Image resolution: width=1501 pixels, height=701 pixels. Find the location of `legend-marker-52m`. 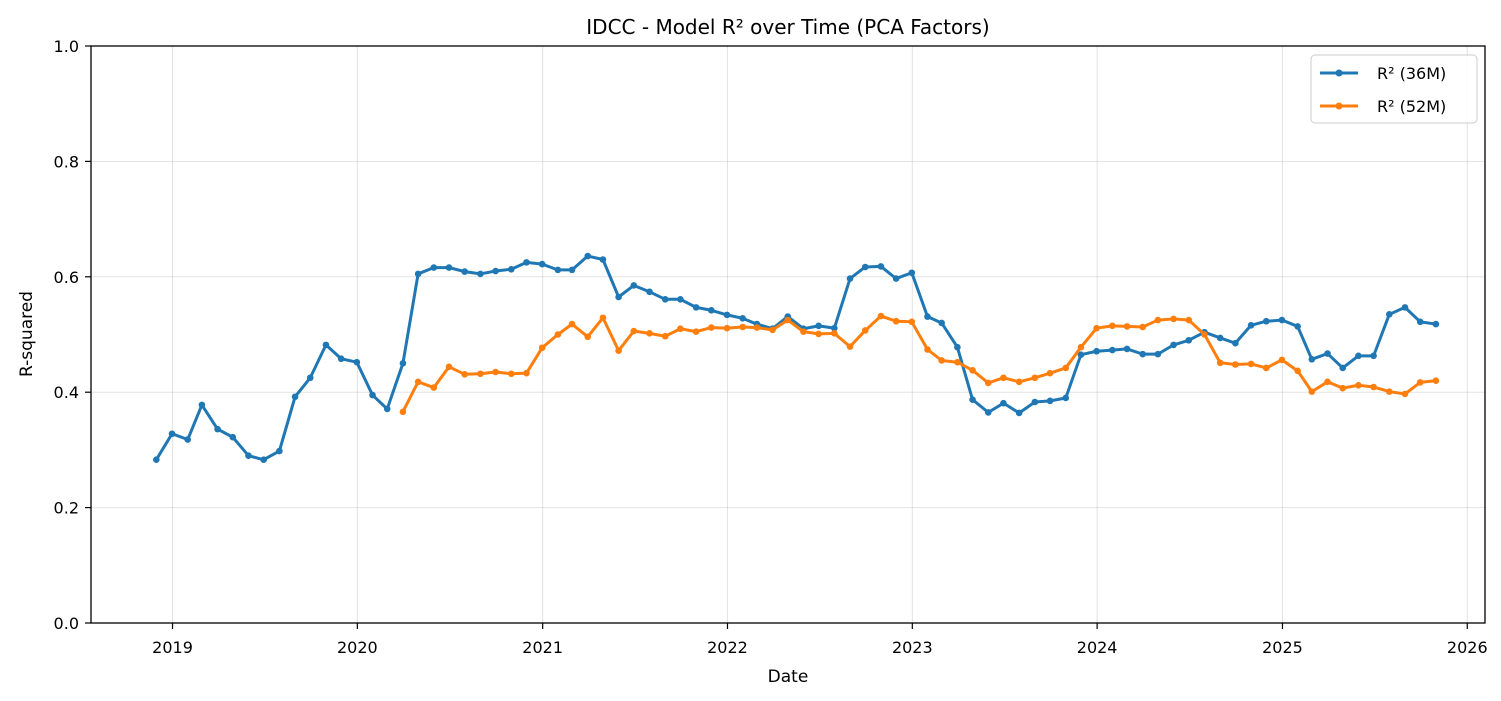

legend-marker-52m is located at coordinates (1339, 106).